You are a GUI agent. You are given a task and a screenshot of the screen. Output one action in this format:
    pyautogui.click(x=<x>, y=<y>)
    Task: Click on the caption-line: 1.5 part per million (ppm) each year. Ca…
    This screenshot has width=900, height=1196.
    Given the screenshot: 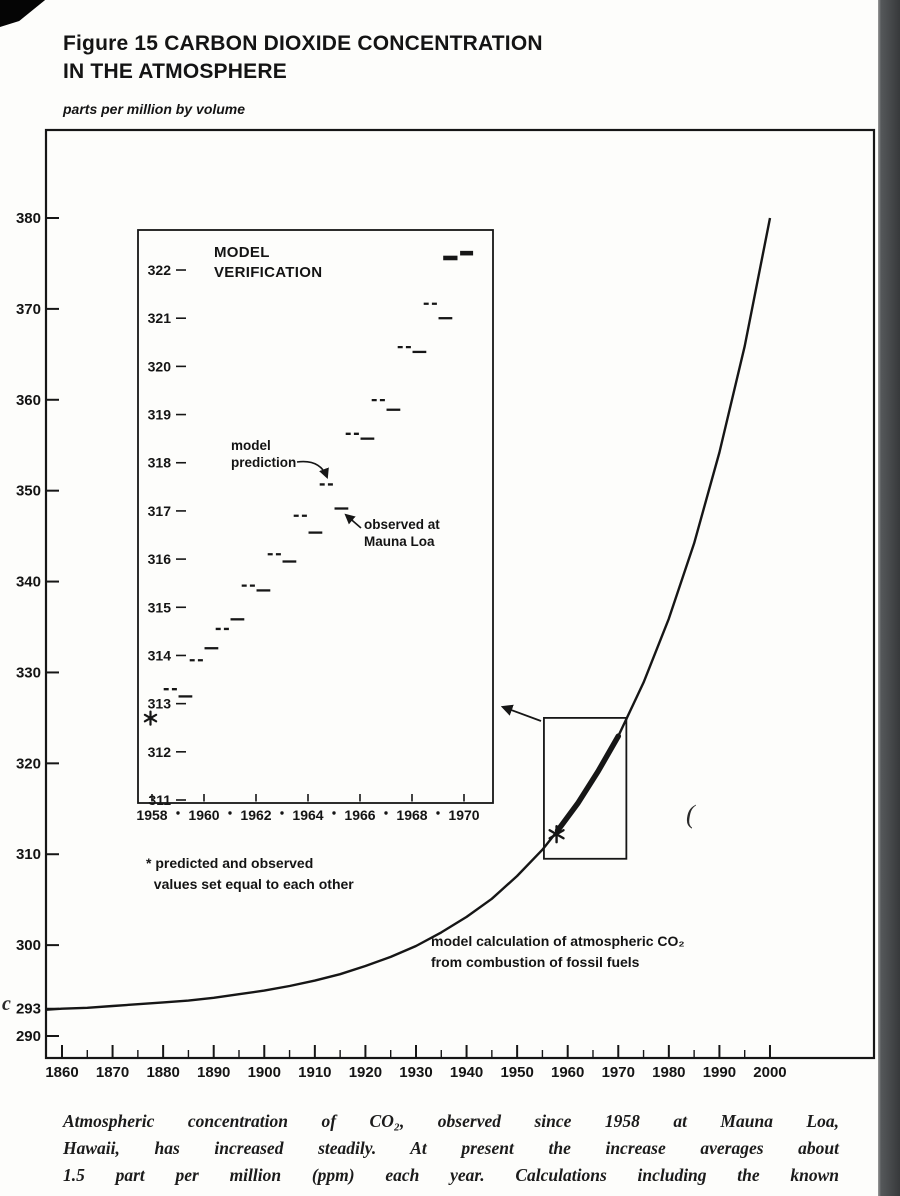 What is the action you would take?
    pyautogui.click(x=451, y=1175)
    